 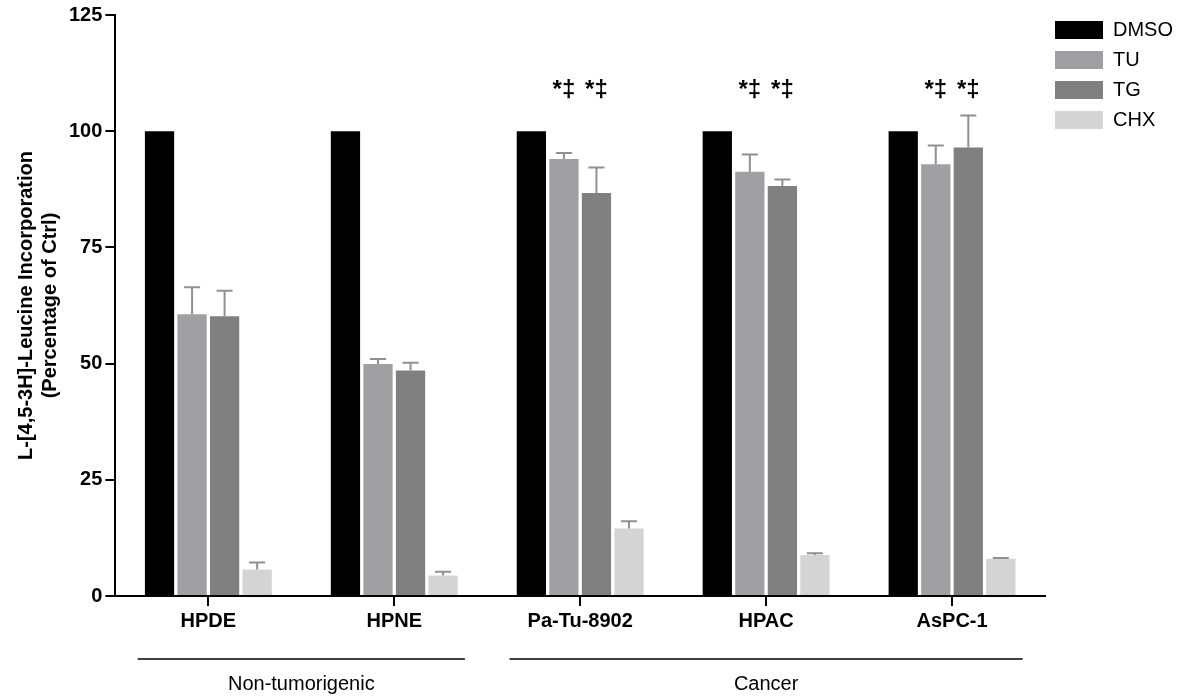 I want to click on x-tick-label: HPDE, so click(x=208, y=619).